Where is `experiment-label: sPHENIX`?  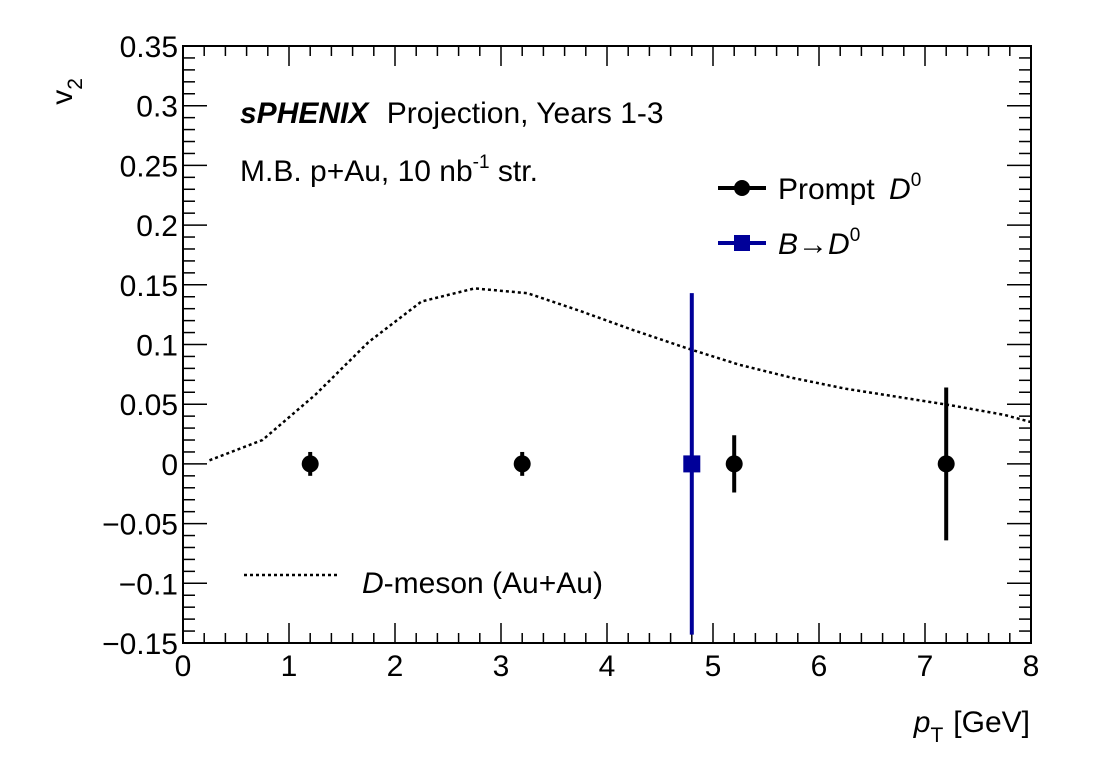
experiment-label: sPHENIX is located at coordinates (305, 113).